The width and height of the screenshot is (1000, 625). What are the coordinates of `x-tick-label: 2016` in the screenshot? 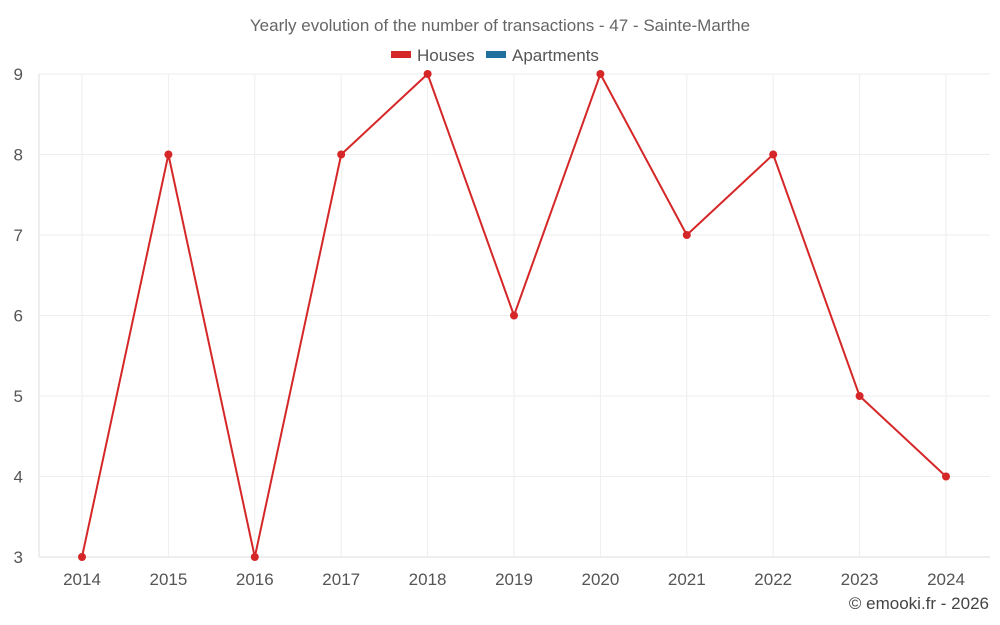 It's located at (255, 579).